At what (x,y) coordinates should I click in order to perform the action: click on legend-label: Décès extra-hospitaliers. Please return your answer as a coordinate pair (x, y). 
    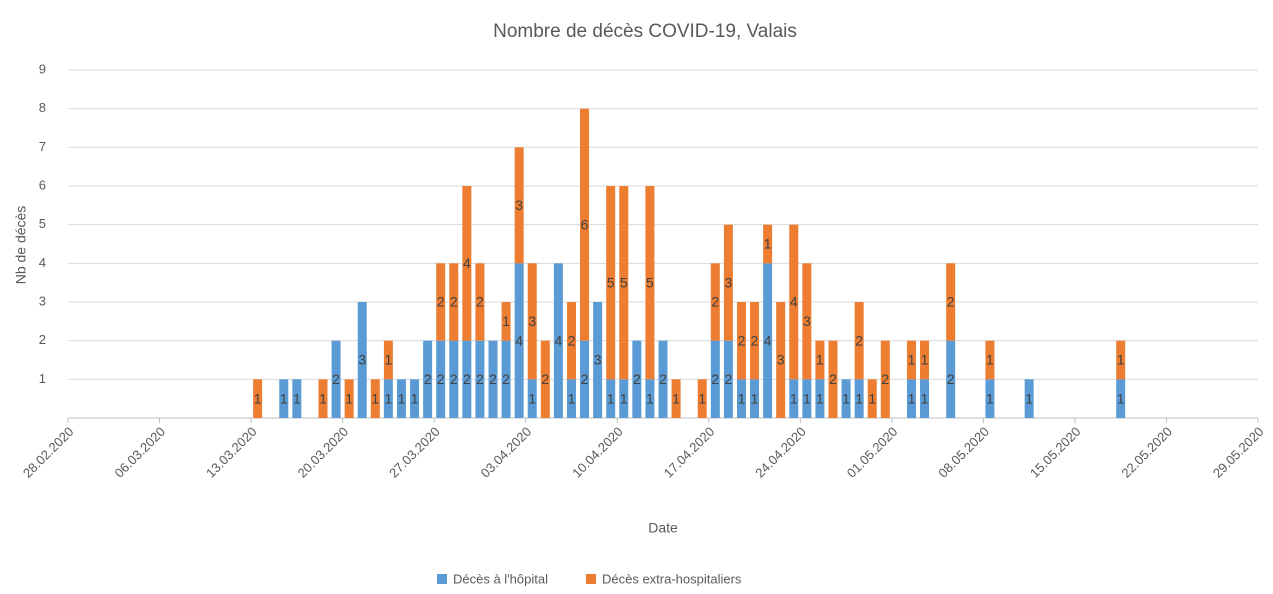
    Looking at the image, I should click on (672, 578).